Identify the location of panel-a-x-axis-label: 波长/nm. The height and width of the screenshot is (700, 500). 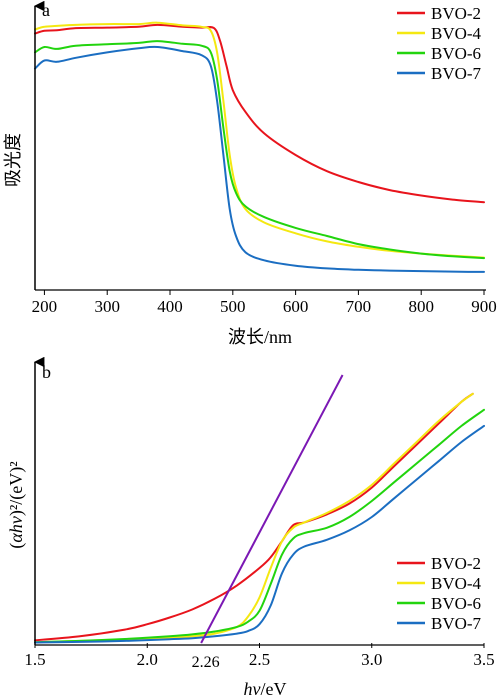
(260, 337).